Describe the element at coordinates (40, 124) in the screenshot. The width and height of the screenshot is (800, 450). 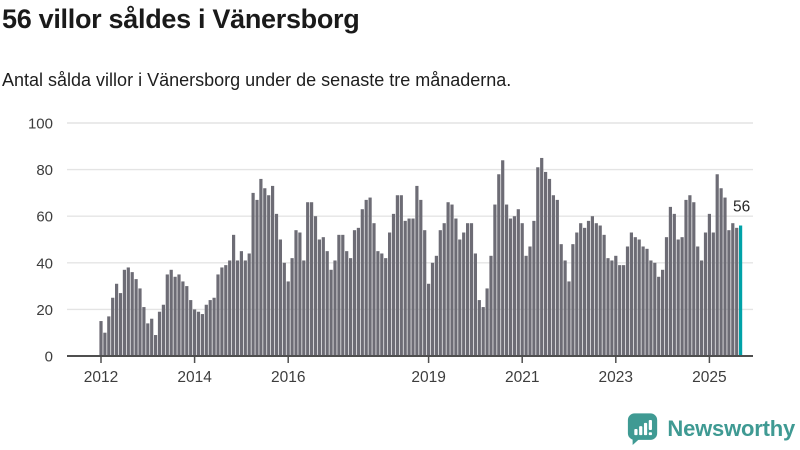
I see `y-axis-tick-label: 100` at that location.